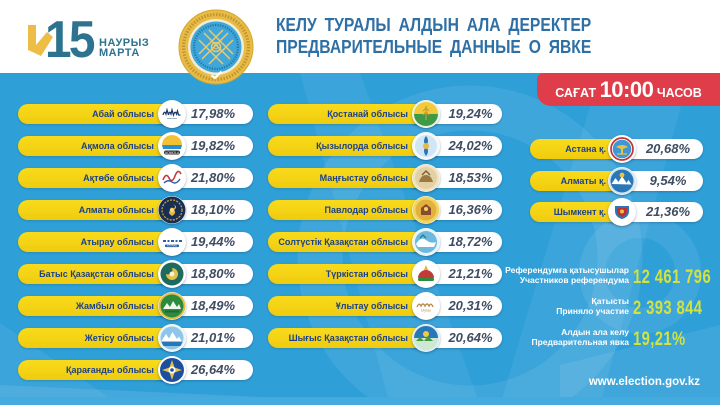 The image size is (720, 405). I want to click on svg-text: AQMOLA, so click(172, 153).